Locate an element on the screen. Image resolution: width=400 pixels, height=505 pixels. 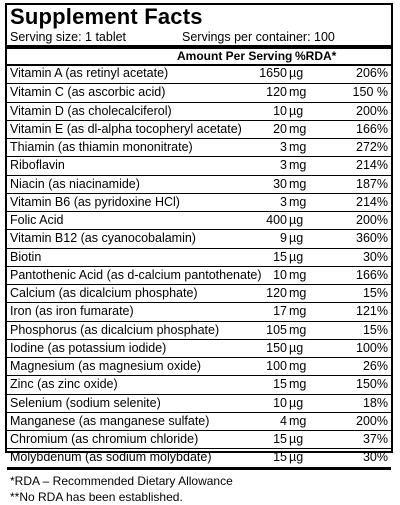
nutrient-name: Calcium (as dicalcium phosphate) is located at coordinates (104, 293).